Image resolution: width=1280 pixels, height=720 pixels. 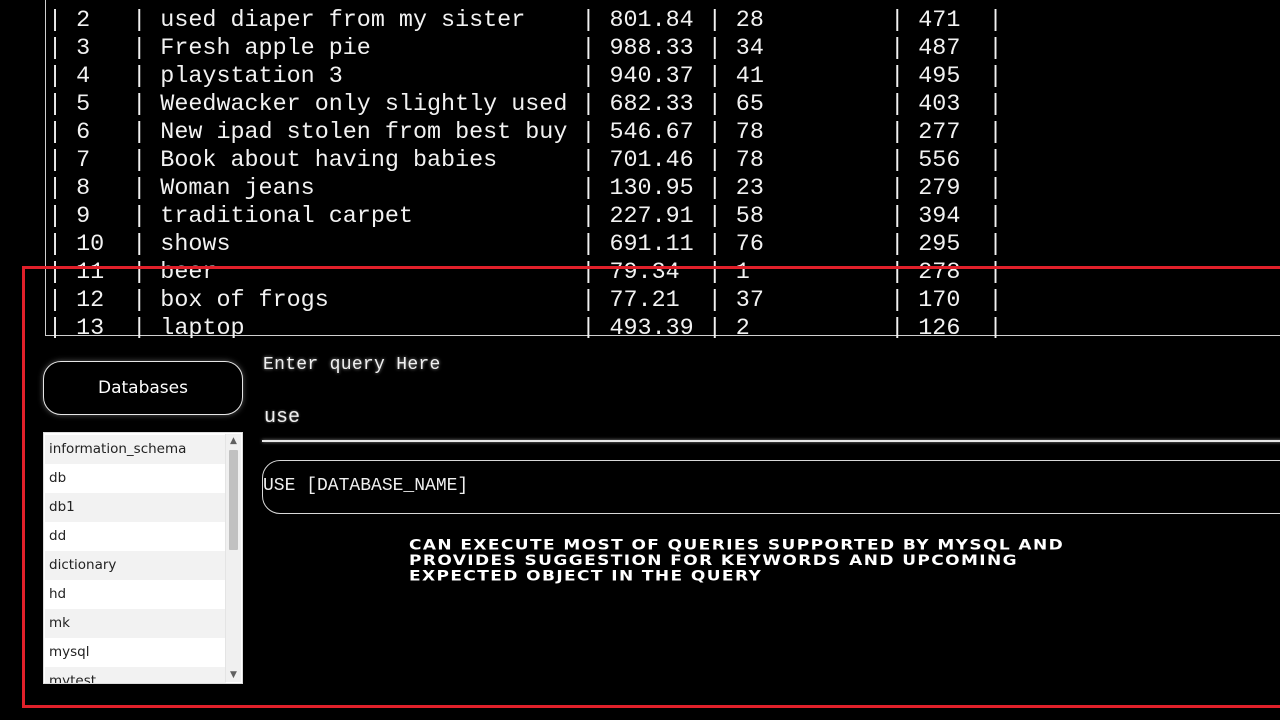 What do you see at coordinates (771, 417) in the screenshot?
I see `query-input` at bounding box center [771, 417].